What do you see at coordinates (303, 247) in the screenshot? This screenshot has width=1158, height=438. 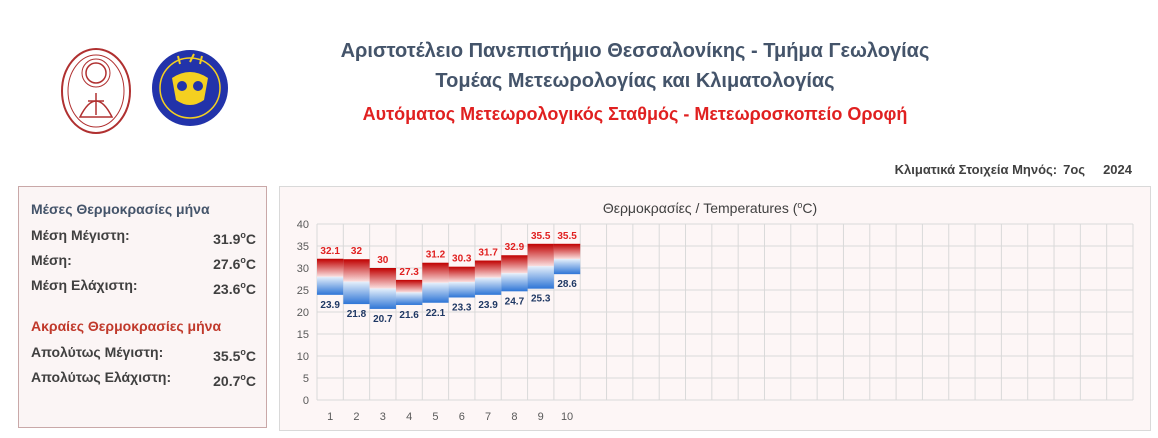 I see `y-tick-label: 35` at bounding box center [303, 247].